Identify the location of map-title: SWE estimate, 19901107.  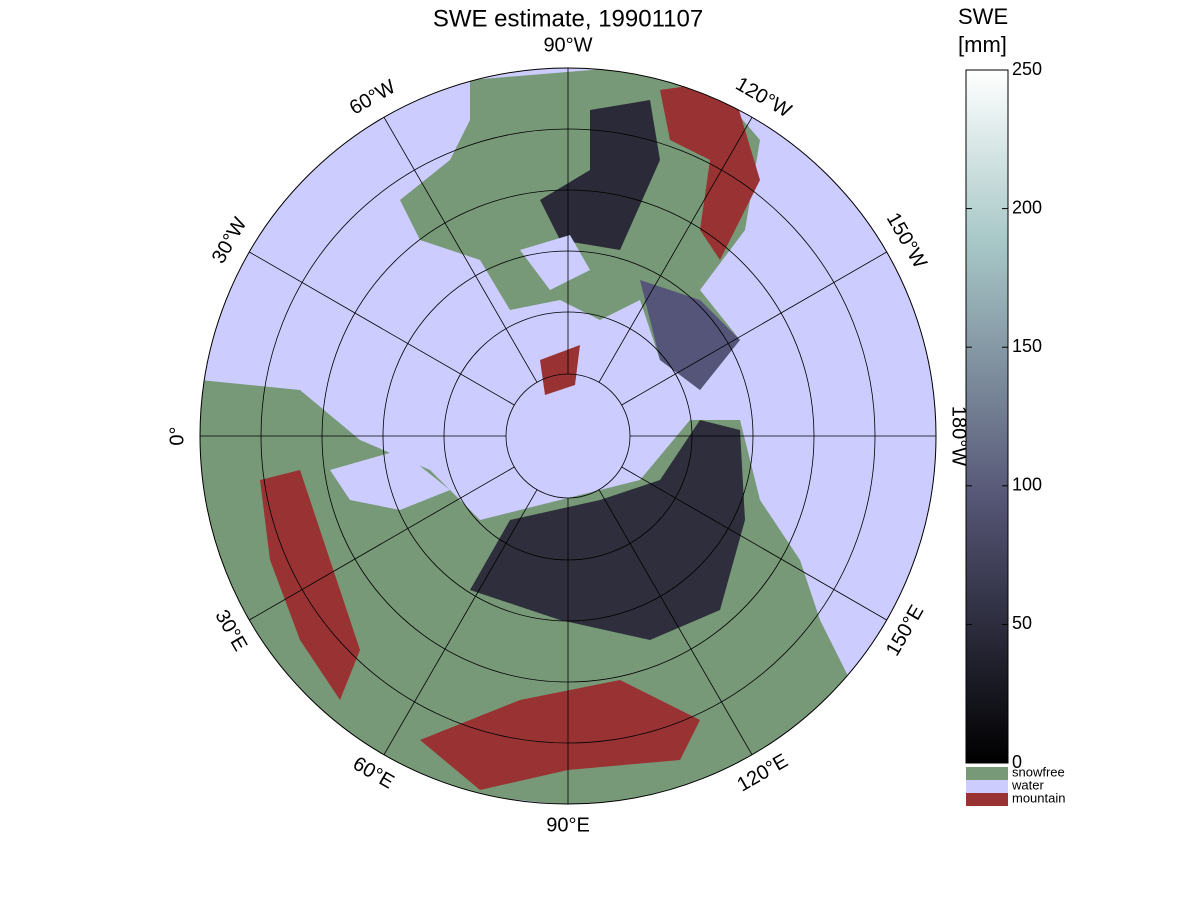
(568, 18).